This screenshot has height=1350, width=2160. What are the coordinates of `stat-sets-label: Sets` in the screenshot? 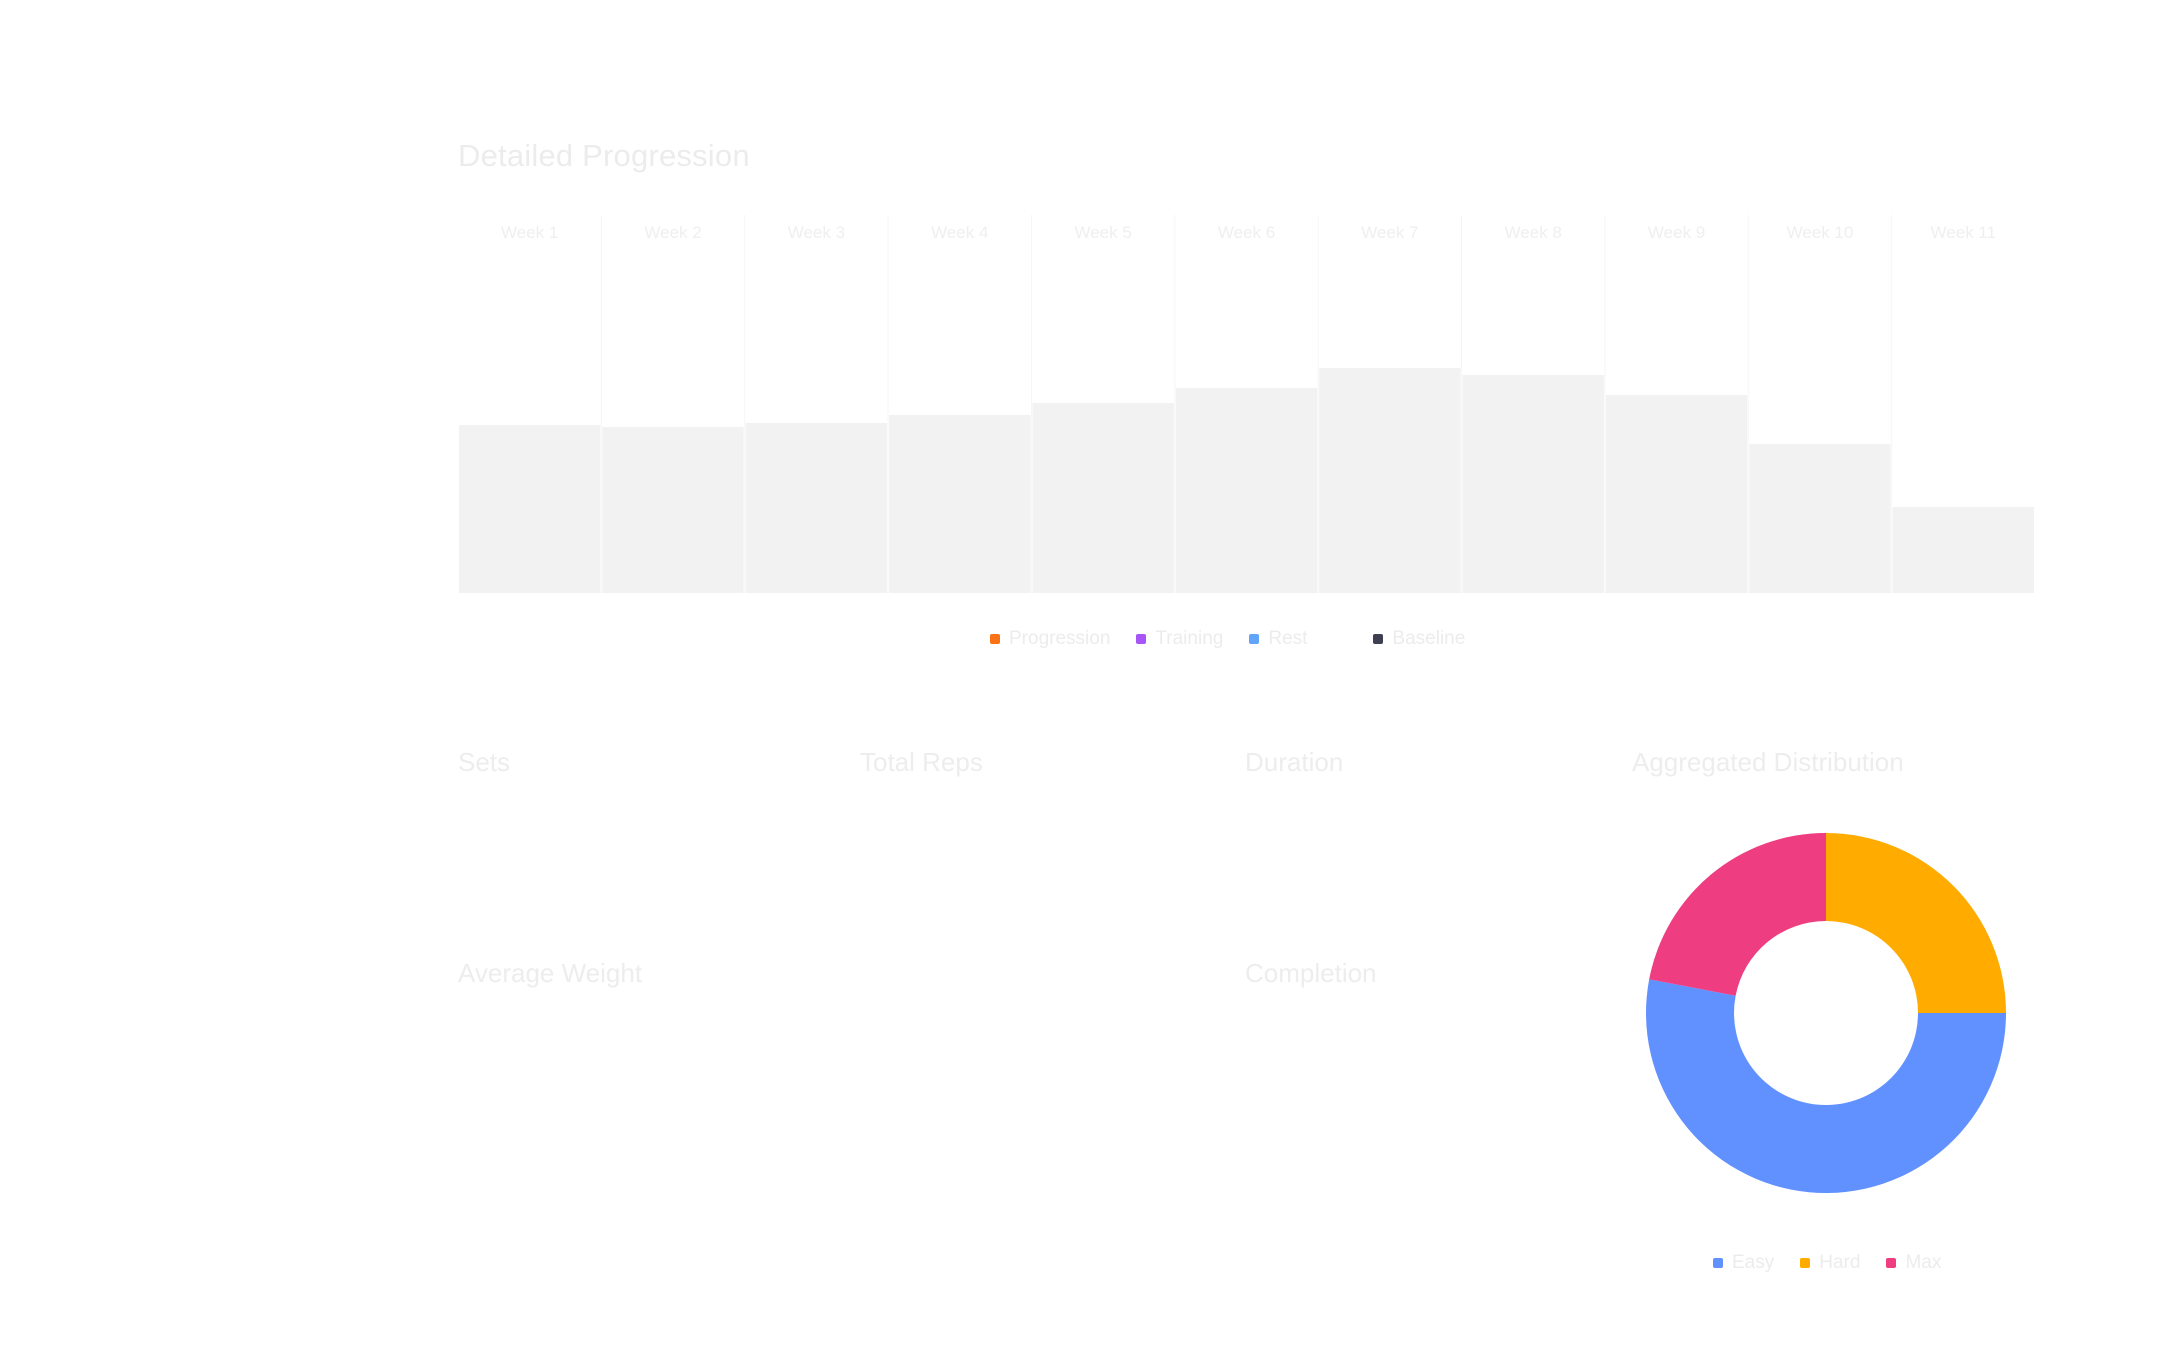 It's located at (484, 762).